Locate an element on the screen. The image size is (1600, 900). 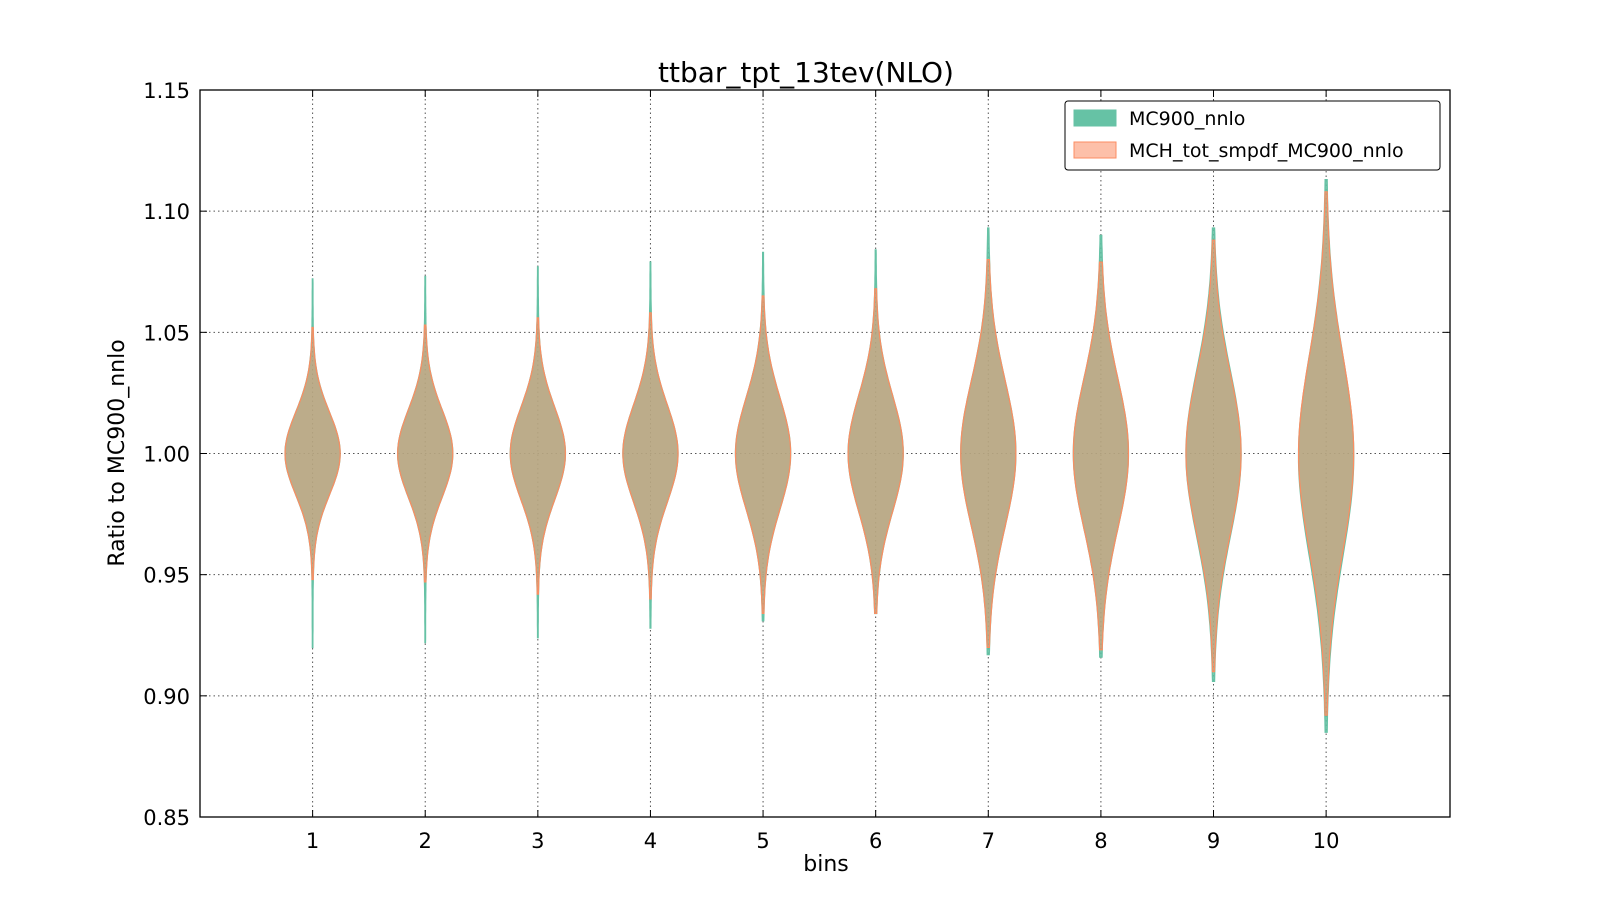
x-tick-label: 1 is located at coordinates (312, 841).